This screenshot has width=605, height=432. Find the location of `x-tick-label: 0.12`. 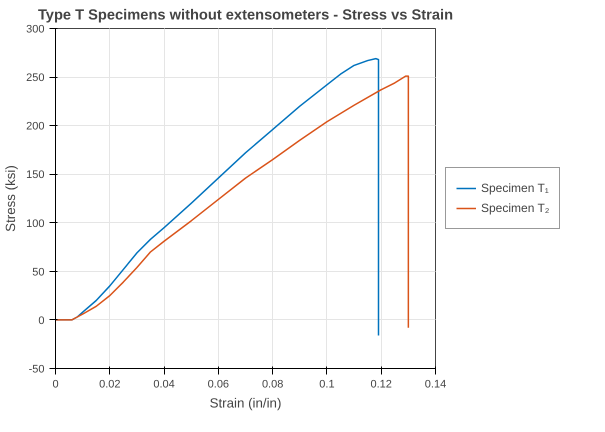

x-tick-label: 0.12 is located at coordinates (381, 384).